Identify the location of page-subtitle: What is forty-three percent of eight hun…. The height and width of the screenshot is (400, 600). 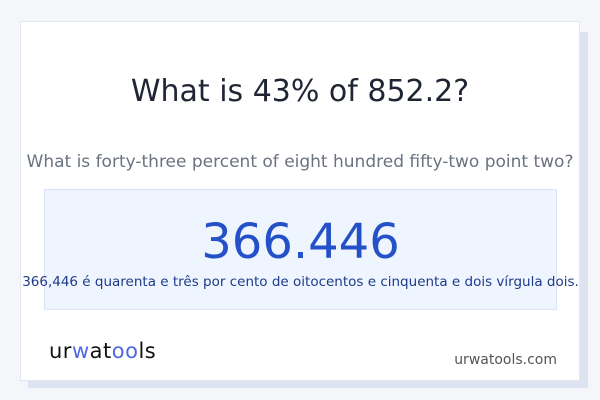
(300, 162).